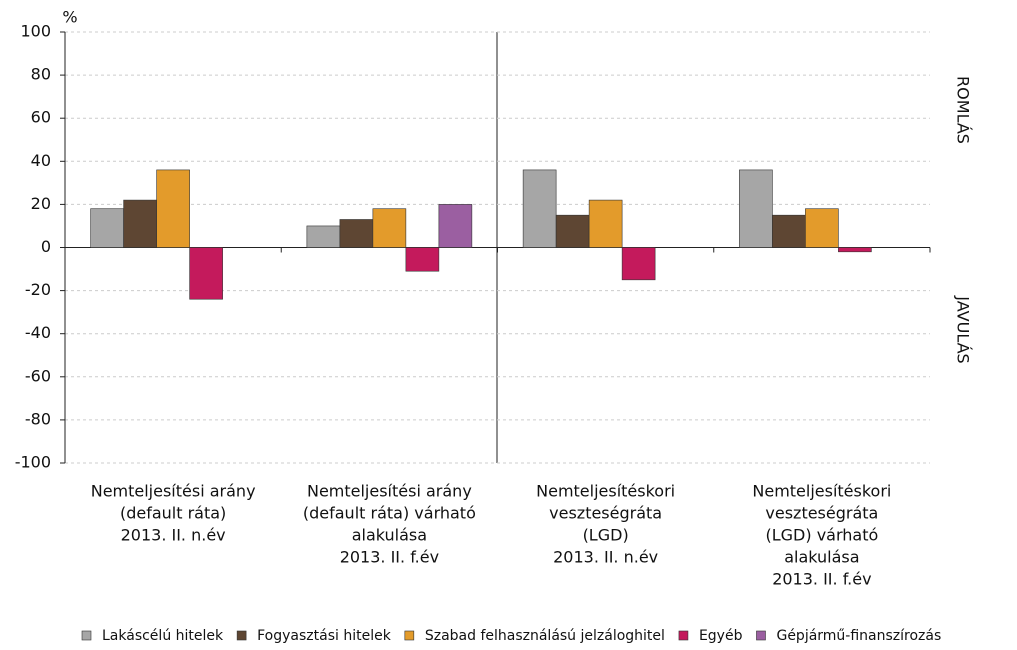  Describe the element at coordinates (41, 203) in the screenshot. I see `y-tick-label: 20` at that location.